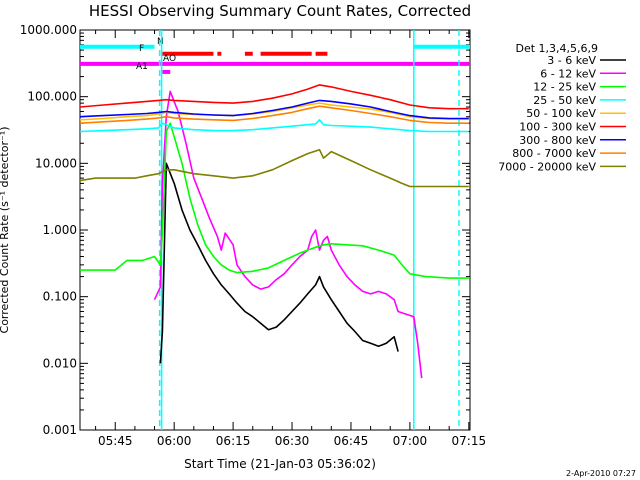 This screenshot has width=640, height=480. I want to click on y-tick-label: 100.000, so click(52, 97).